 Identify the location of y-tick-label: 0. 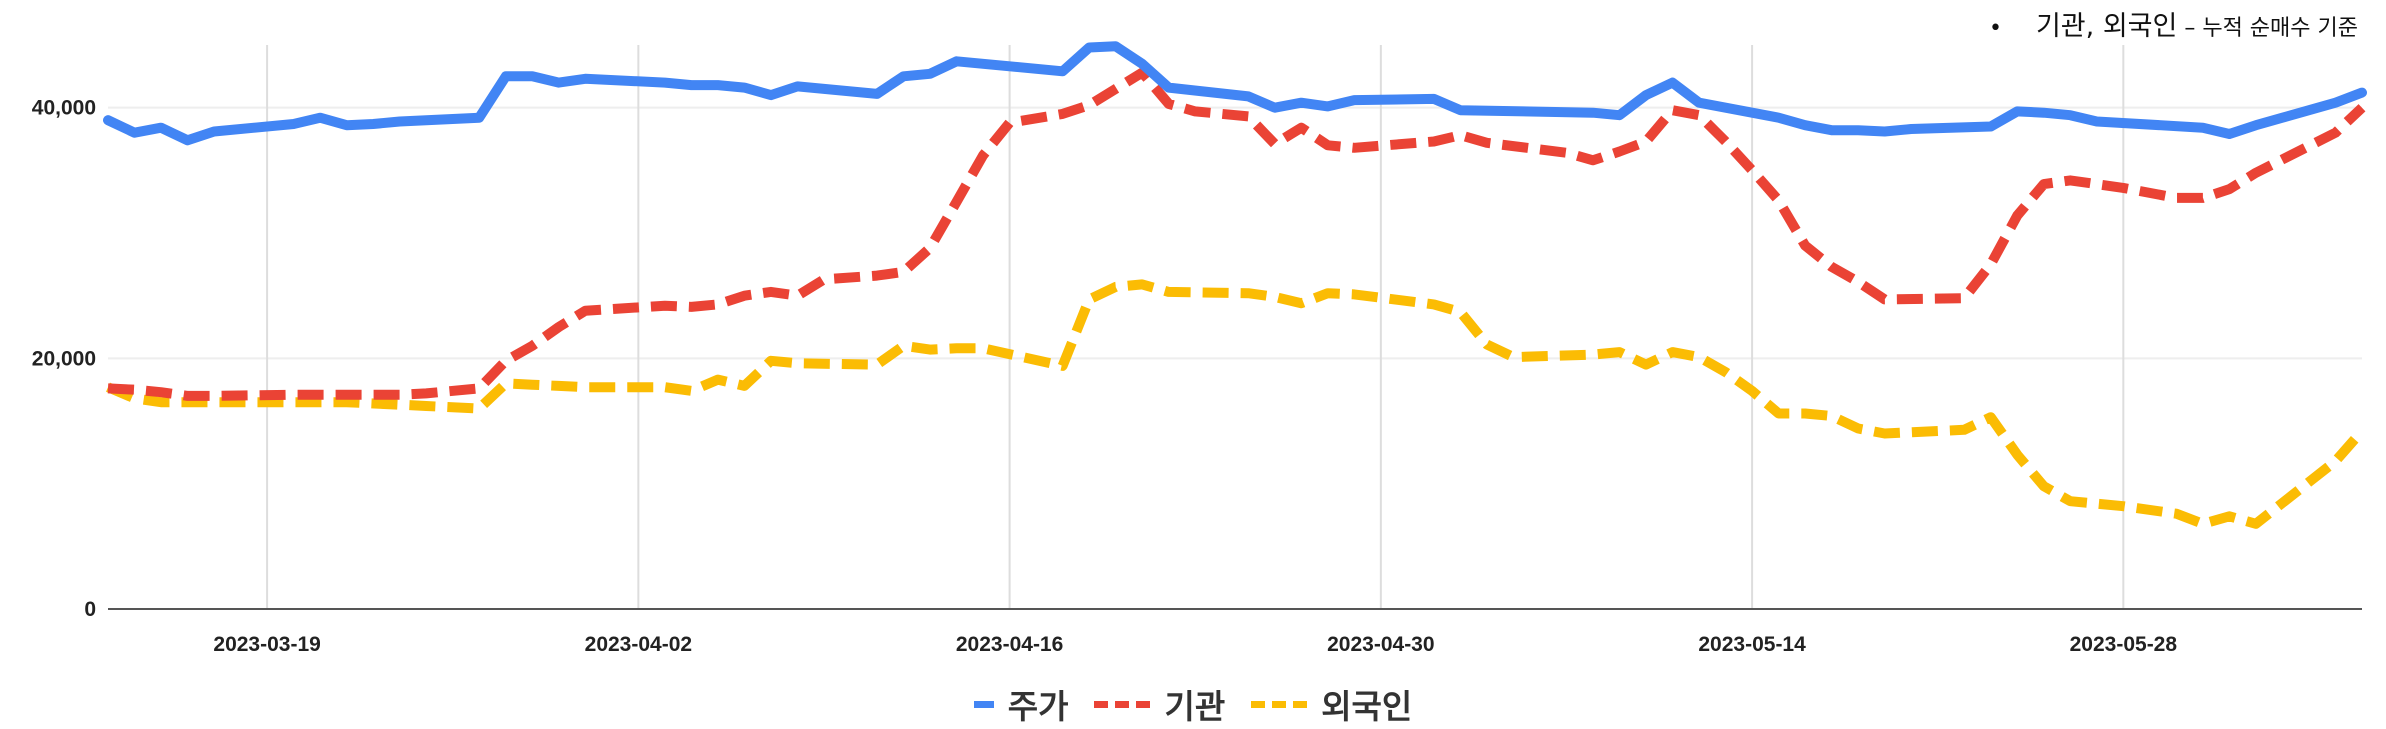
(90, 609).